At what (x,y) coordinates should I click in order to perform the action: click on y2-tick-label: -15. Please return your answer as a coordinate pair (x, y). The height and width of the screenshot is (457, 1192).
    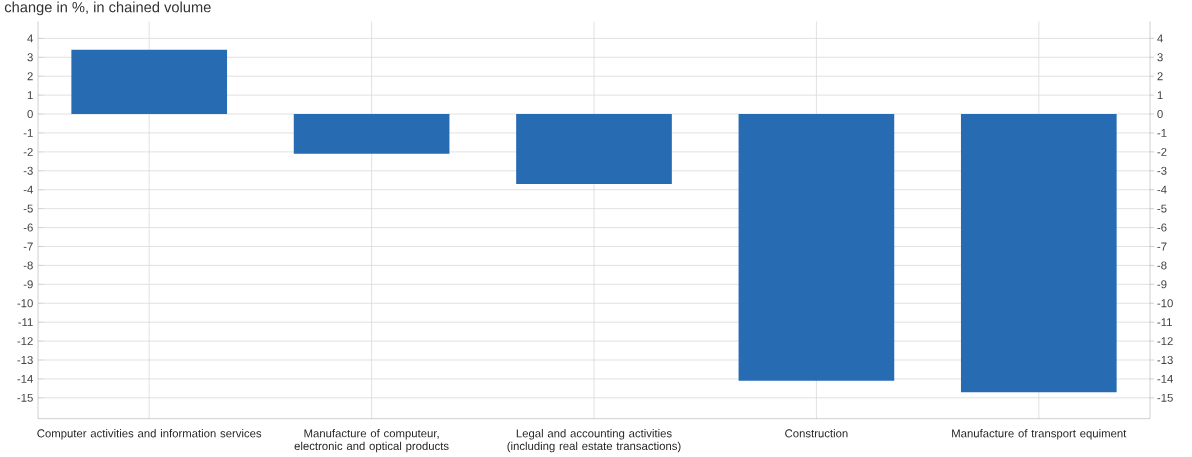
    Looking at the image, I should click on (25, 398).